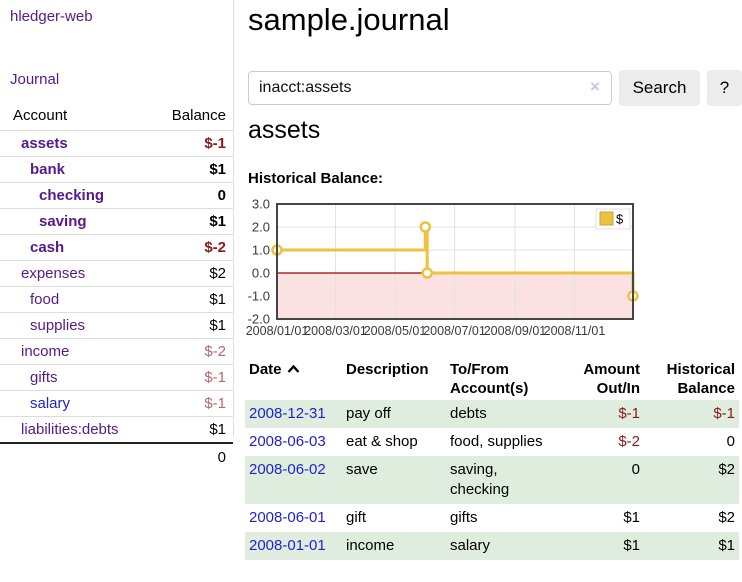 Image resolution: width=742 pixels, height=582 pixels. Describe the element at coordinates (726, 469) in the screenshot. I see `balance-cell: $2` at that location.